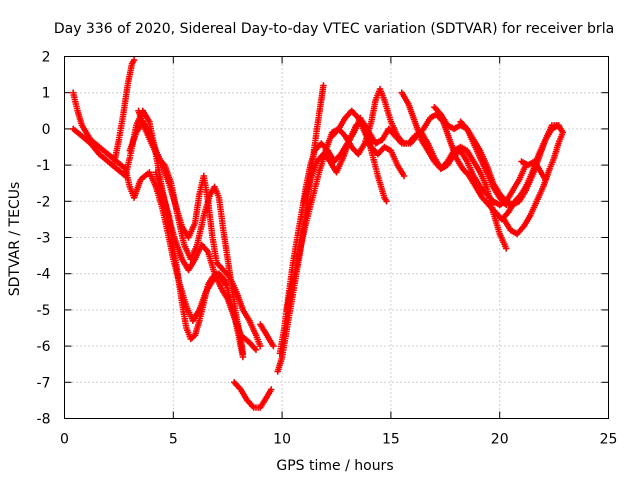  Describe the element at coordinates (44, 311) in the screenshot. I see `y-tick-label: -5` at that location.